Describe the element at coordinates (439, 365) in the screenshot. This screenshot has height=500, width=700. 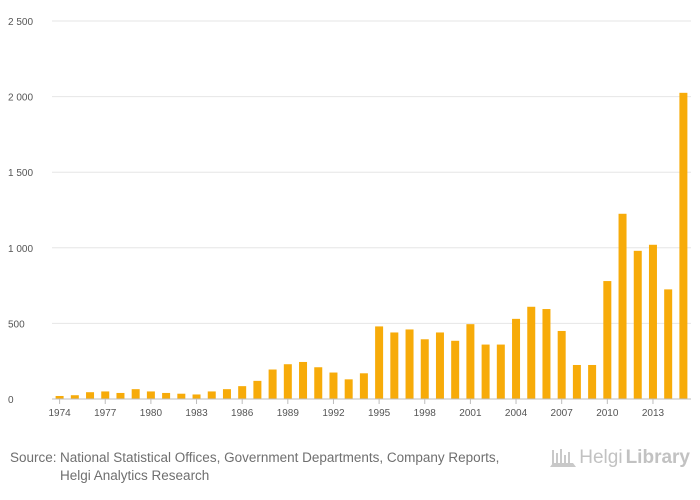
I see `bar-1999` at that location.